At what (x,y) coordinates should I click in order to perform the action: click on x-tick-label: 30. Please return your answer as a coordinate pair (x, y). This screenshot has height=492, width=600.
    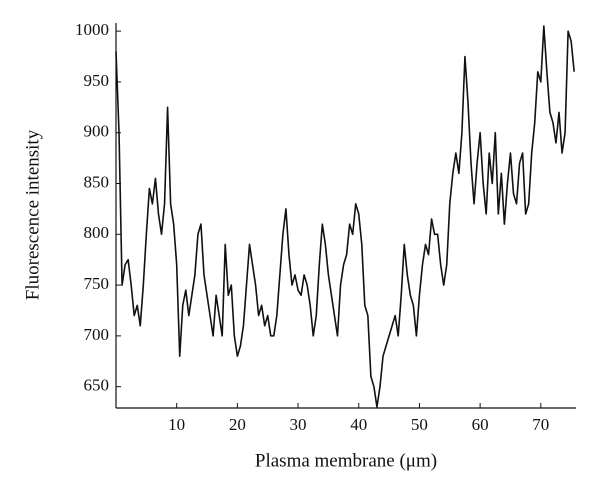
    Looking at the image, I should click on (298, 424).